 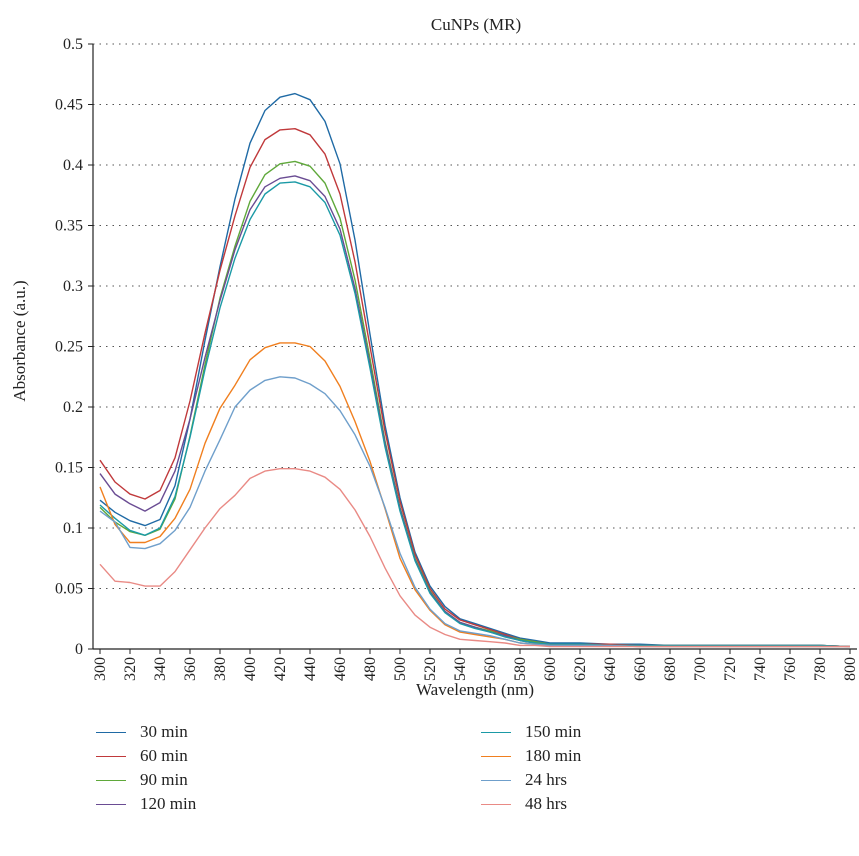 What do you see at coordinates (130, 669) in the screenshot?
I see `x-tick-label: 320` at bounding box center [130, 669].